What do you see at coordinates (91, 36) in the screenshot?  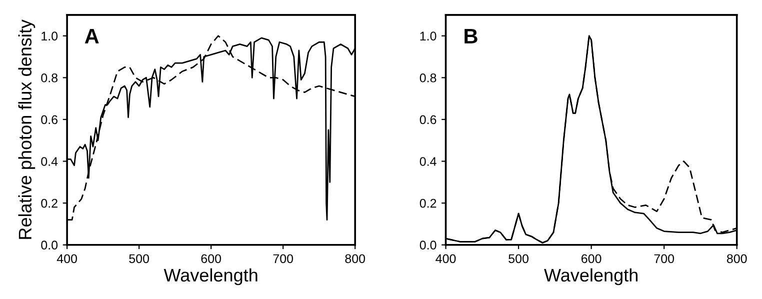 I see `text: A` at bounding box center [91, 36].